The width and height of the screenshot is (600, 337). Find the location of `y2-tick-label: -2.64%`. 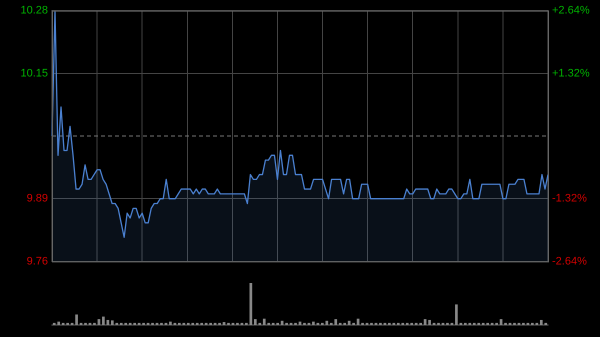

y2-tick-label: -2.64% is located at coordinates (570, 261).